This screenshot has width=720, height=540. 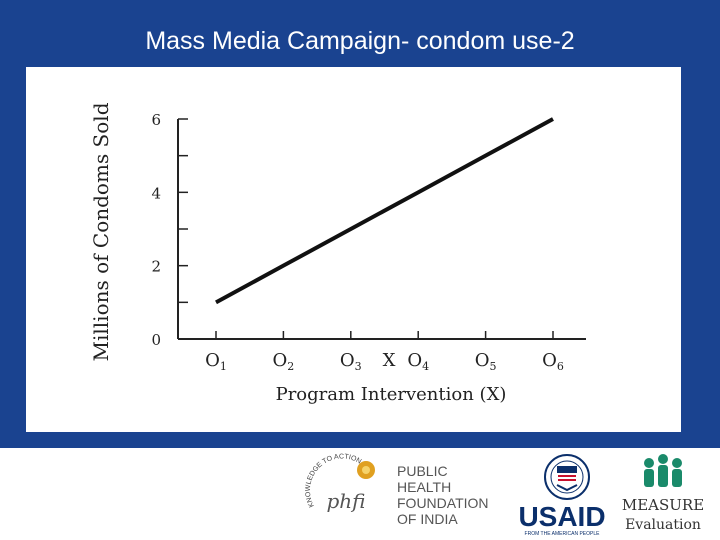 What do you see at coordinates (427, 519) in the screenshot?
I see `phfi-line-4: OF INDIA` at bounding box center [427, 519].